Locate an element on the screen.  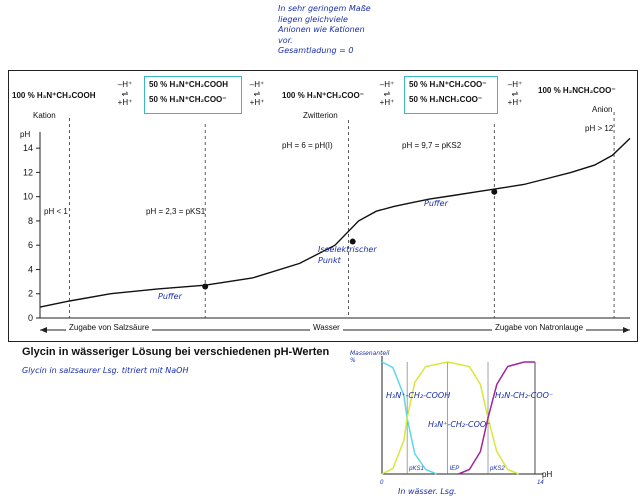
y-tick-label: 6 is located at coordinates (30, 245).